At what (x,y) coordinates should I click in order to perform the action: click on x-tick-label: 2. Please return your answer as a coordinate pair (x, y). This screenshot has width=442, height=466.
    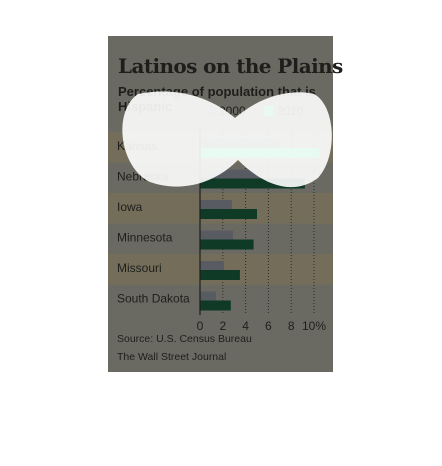
    Looking at the image, I should click on (222, 326).